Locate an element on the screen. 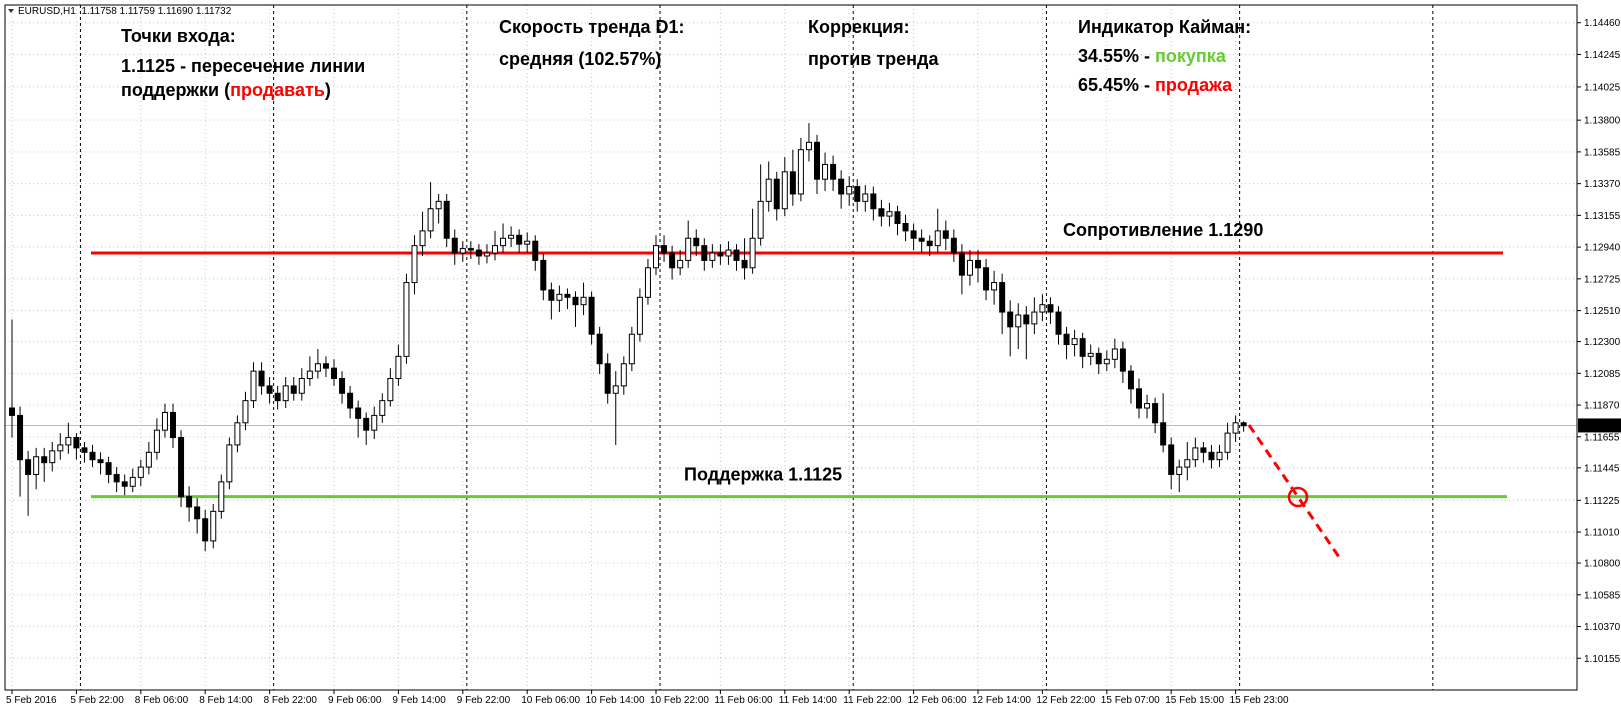 The image size is (1621, 708). y-tick-label: 1.13155 is located at coordinates (1602, 216).